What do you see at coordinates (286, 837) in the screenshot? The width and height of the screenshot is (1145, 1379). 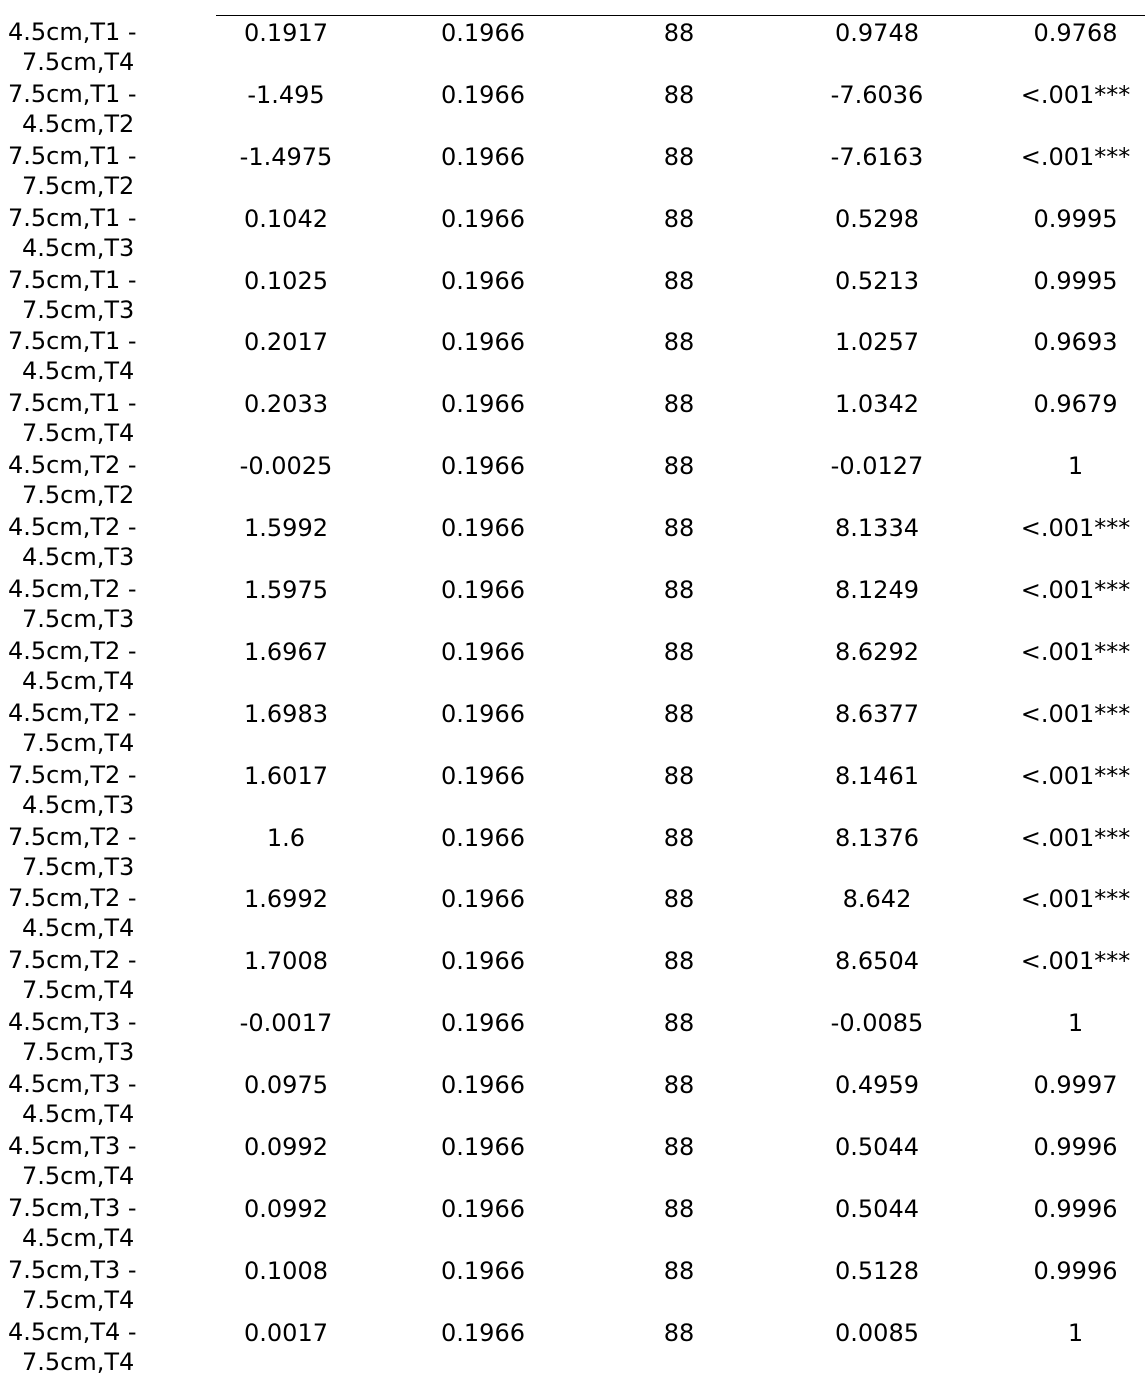 I see `estimate-cell: 1.6` at bounding box center [286, 837].